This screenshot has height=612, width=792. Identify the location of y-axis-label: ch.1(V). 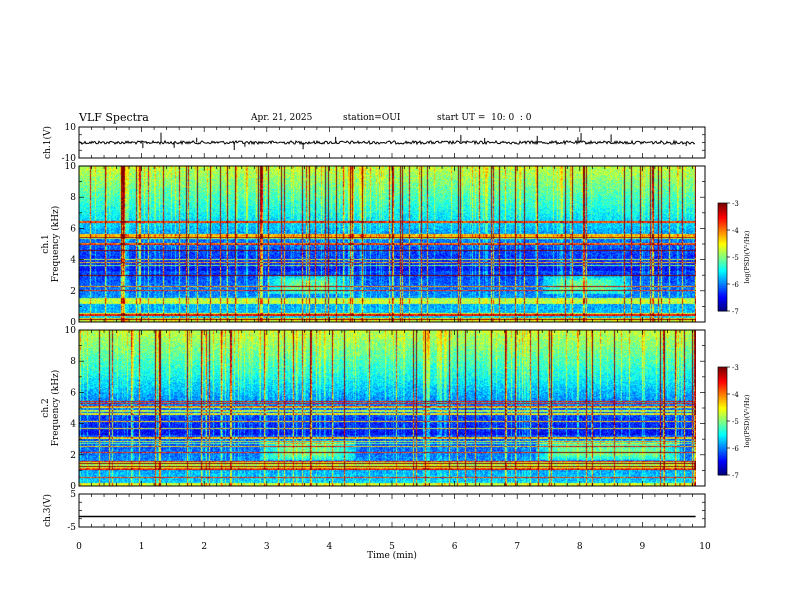
(47, 142).